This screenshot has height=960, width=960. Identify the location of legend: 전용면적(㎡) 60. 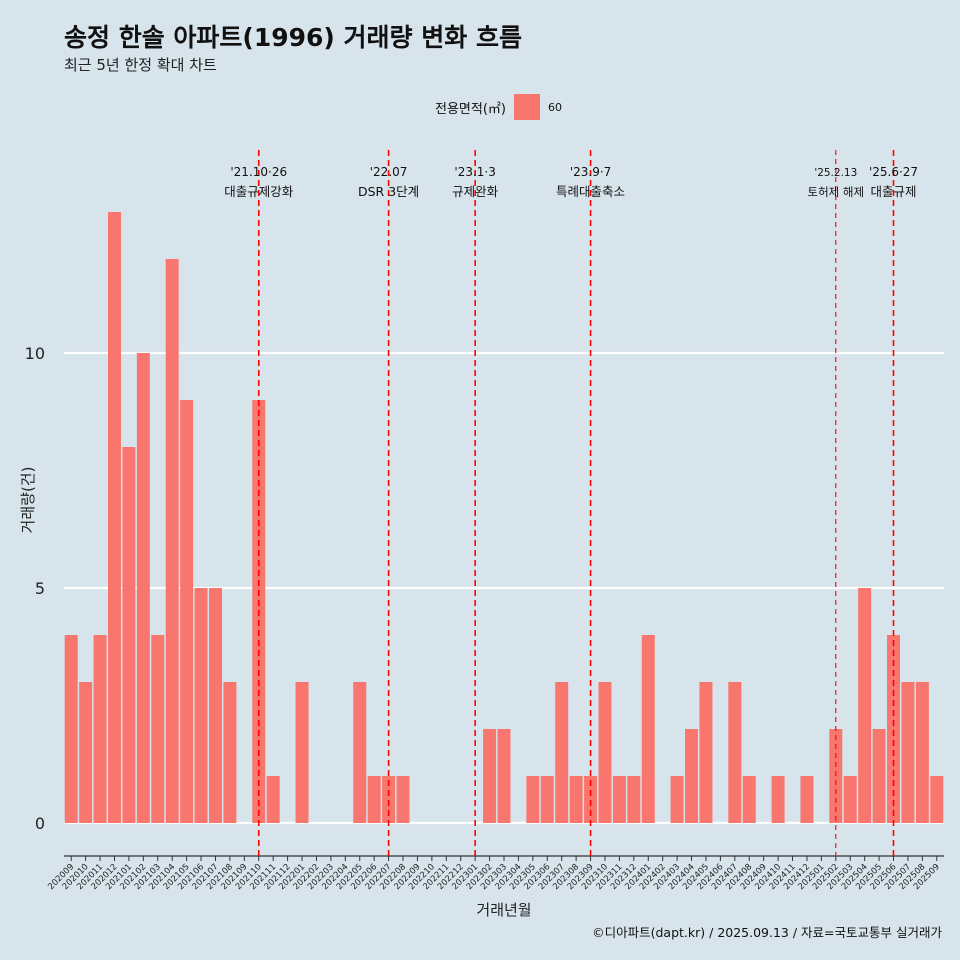
(498, 107).